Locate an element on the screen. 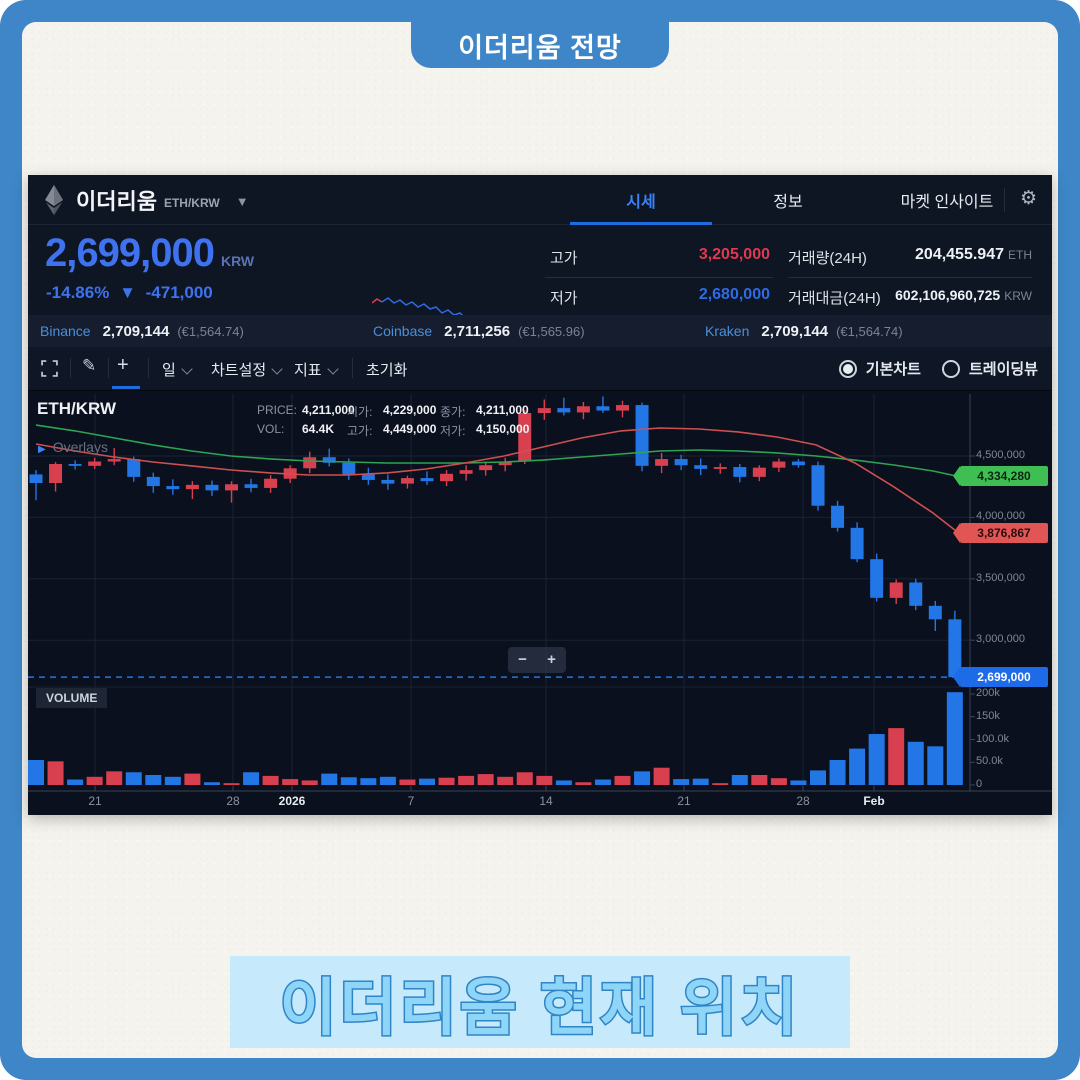 This screenshot has width=1080, height=1080. chart-settings-dropdown: 차트설정 is located at coordinates (247, 369).